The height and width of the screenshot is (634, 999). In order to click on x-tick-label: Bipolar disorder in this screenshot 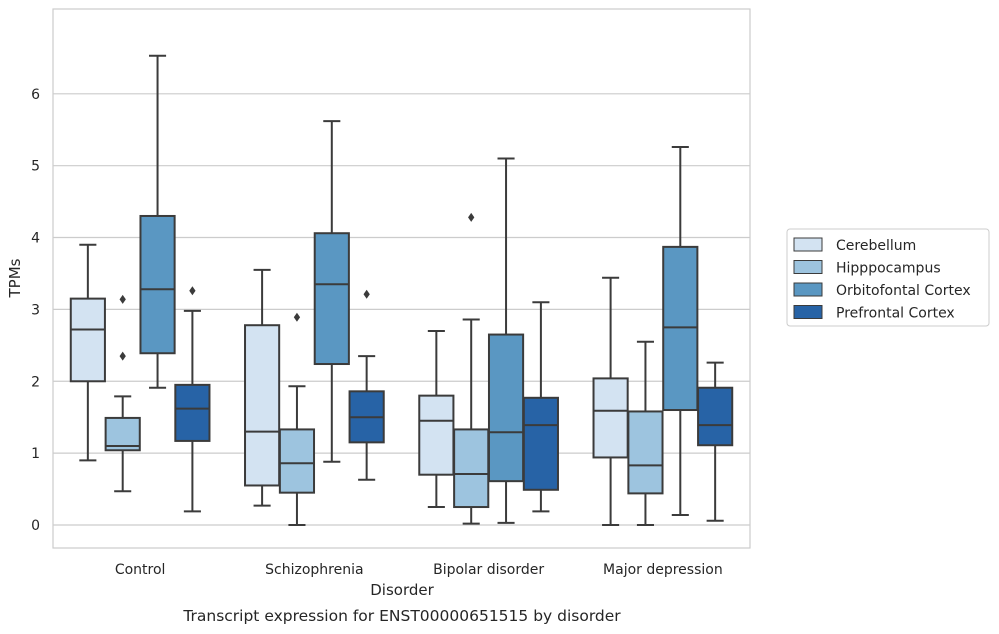, I will do `click(488, 570)`.